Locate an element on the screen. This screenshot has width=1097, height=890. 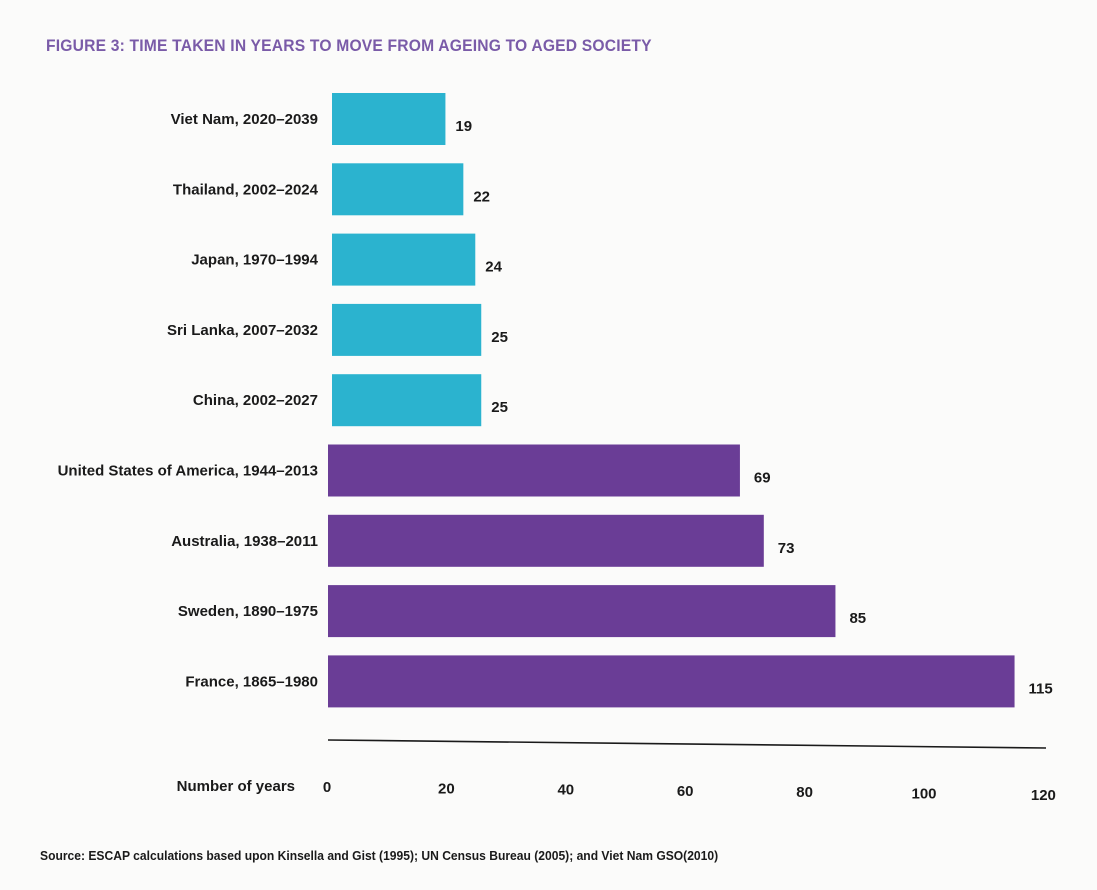
x-tick-label-100: 100 is located at coordinates (923, 794).